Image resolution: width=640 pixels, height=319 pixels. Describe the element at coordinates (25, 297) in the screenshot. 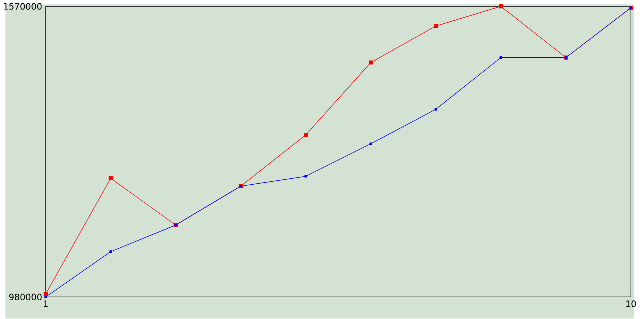

I see `y-tick-label: 980000` at that location.